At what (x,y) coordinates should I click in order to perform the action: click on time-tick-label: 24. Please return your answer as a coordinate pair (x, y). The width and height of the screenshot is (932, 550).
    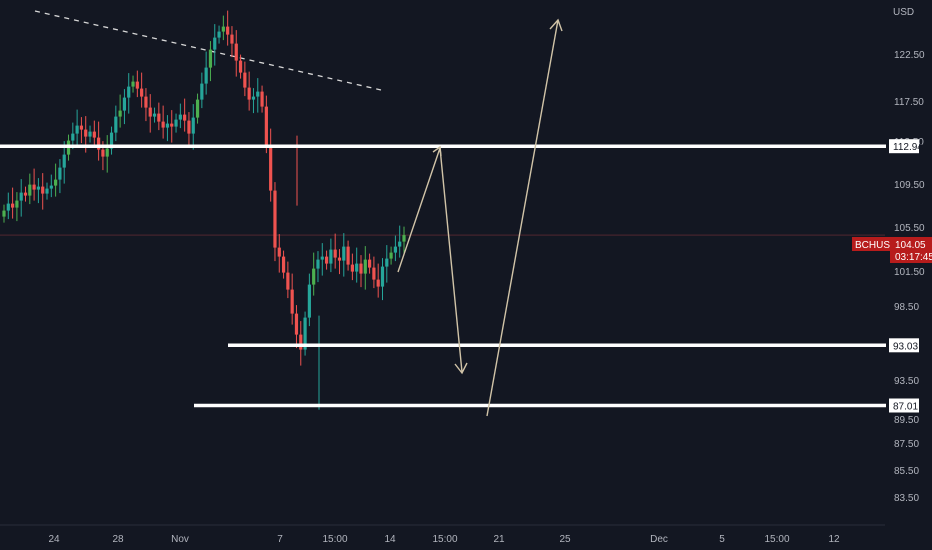
    Looking at the image, I should click on (54, 539).